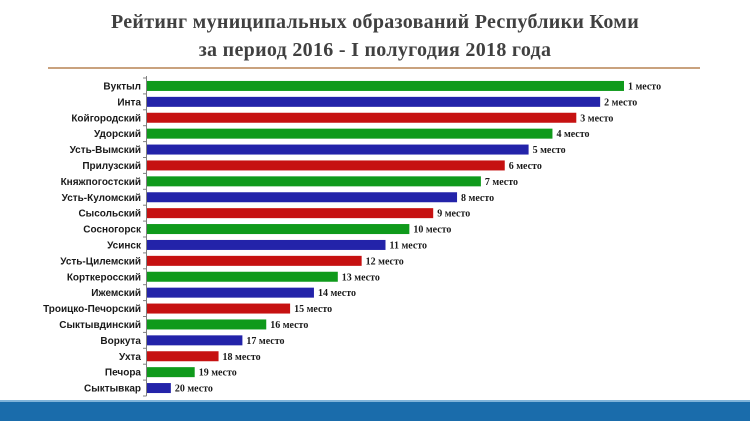 The width and height of the screenshot is (750, 421). What do you see at coordinates (100, 325) in the screenshot?
I see `category-label: Сыктывдинский` at bounding box center [100, 325].